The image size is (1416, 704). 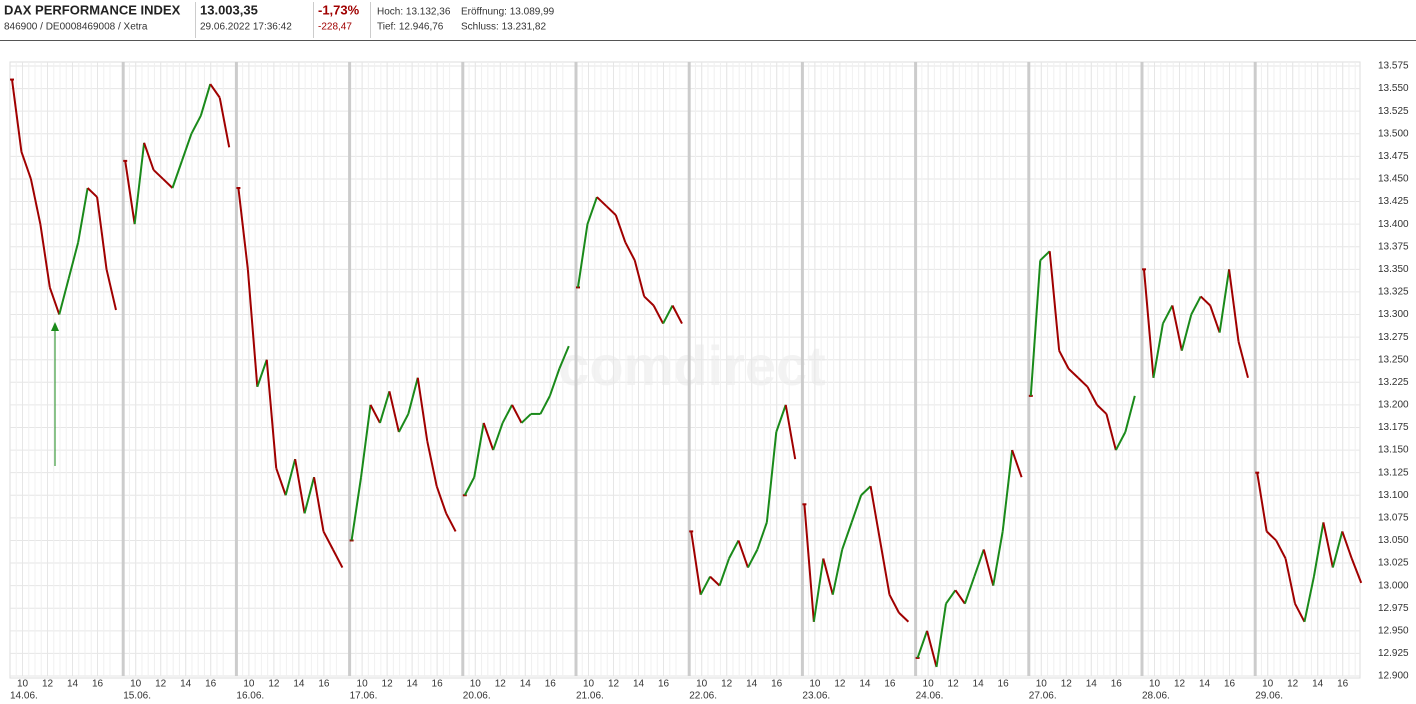 I want to click on y-tick-label: 13.175, so click(x=1393, y=427).